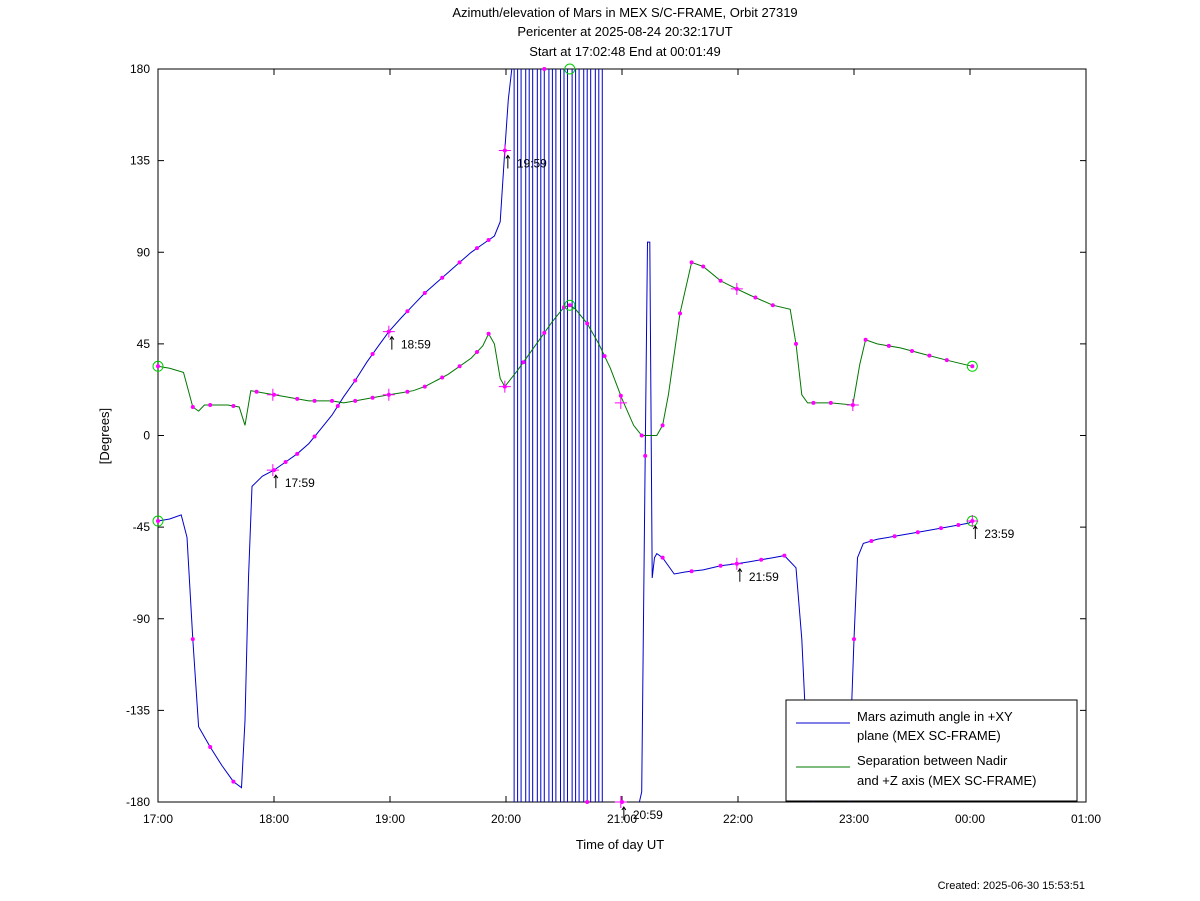 Image resolution: width=1200 pixels, height=901 pixels. What do you see at coordinates (932, 760) in the screenshot?
I see `legend-label-separation-line1: Separation between Nadir` at bounding box center [932, 760].